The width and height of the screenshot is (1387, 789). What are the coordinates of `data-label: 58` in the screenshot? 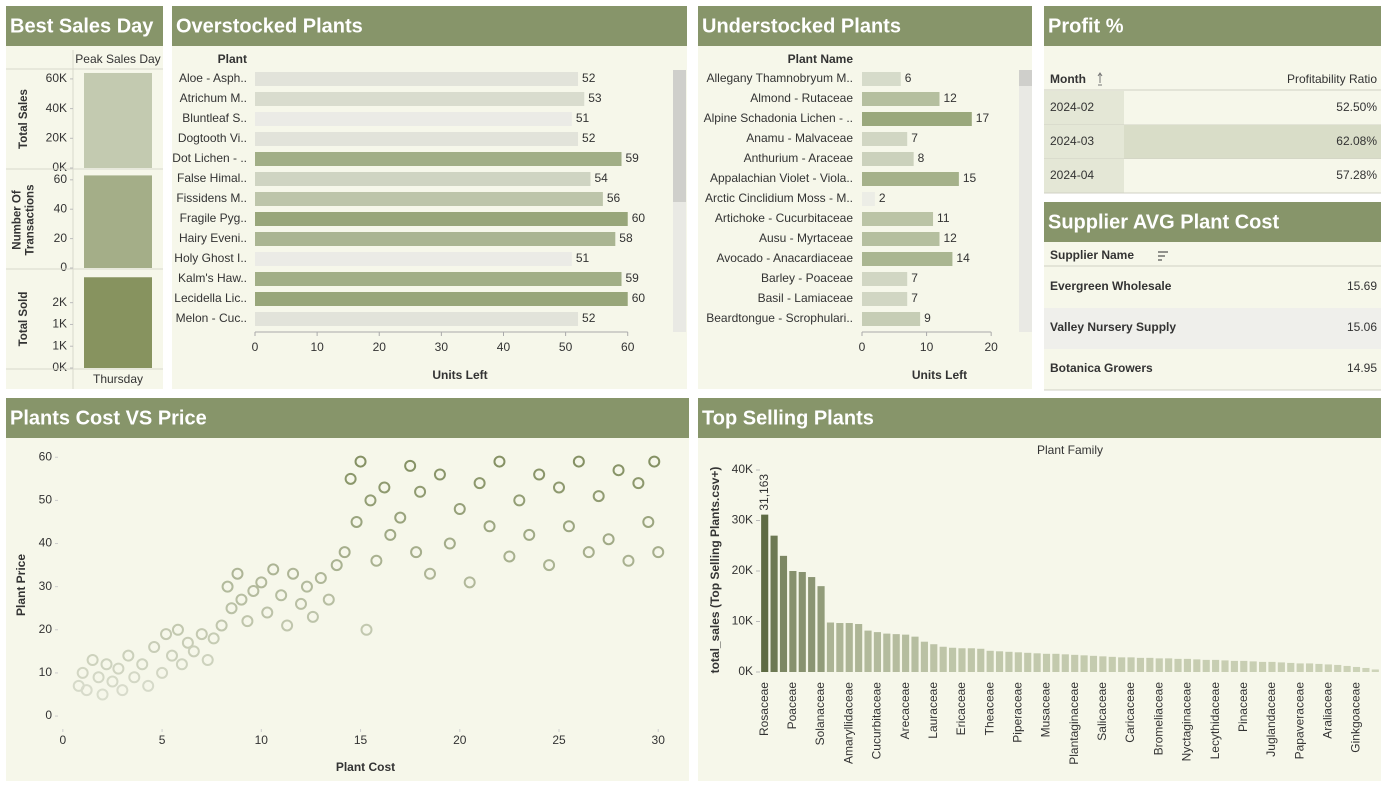 It's located at (626, 238).